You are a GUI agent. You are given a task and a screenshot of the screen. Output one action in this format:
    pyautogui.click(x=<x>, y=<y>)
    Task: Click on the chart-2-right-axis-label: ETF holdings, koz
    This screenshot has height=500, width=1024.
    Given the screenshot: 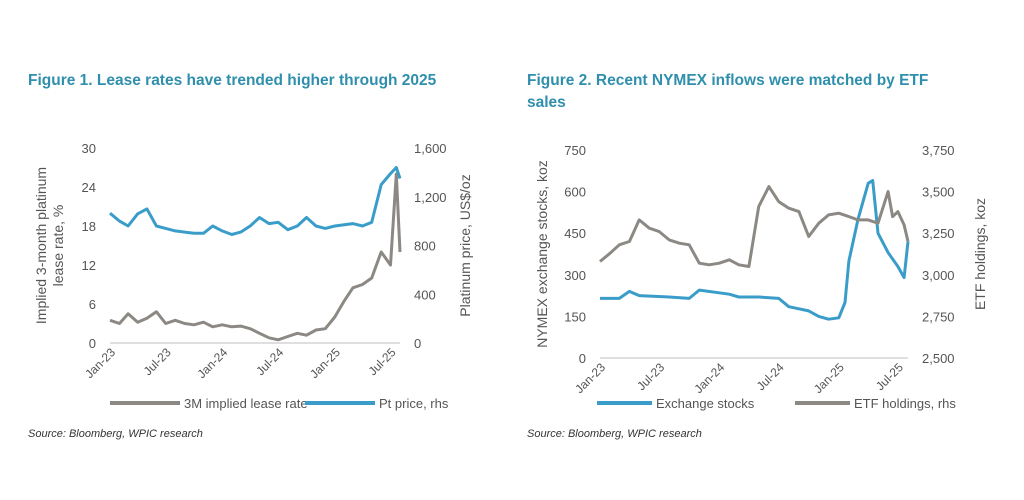 What is the action you would take?
    pyautogui.click(x=980, y=254)
    